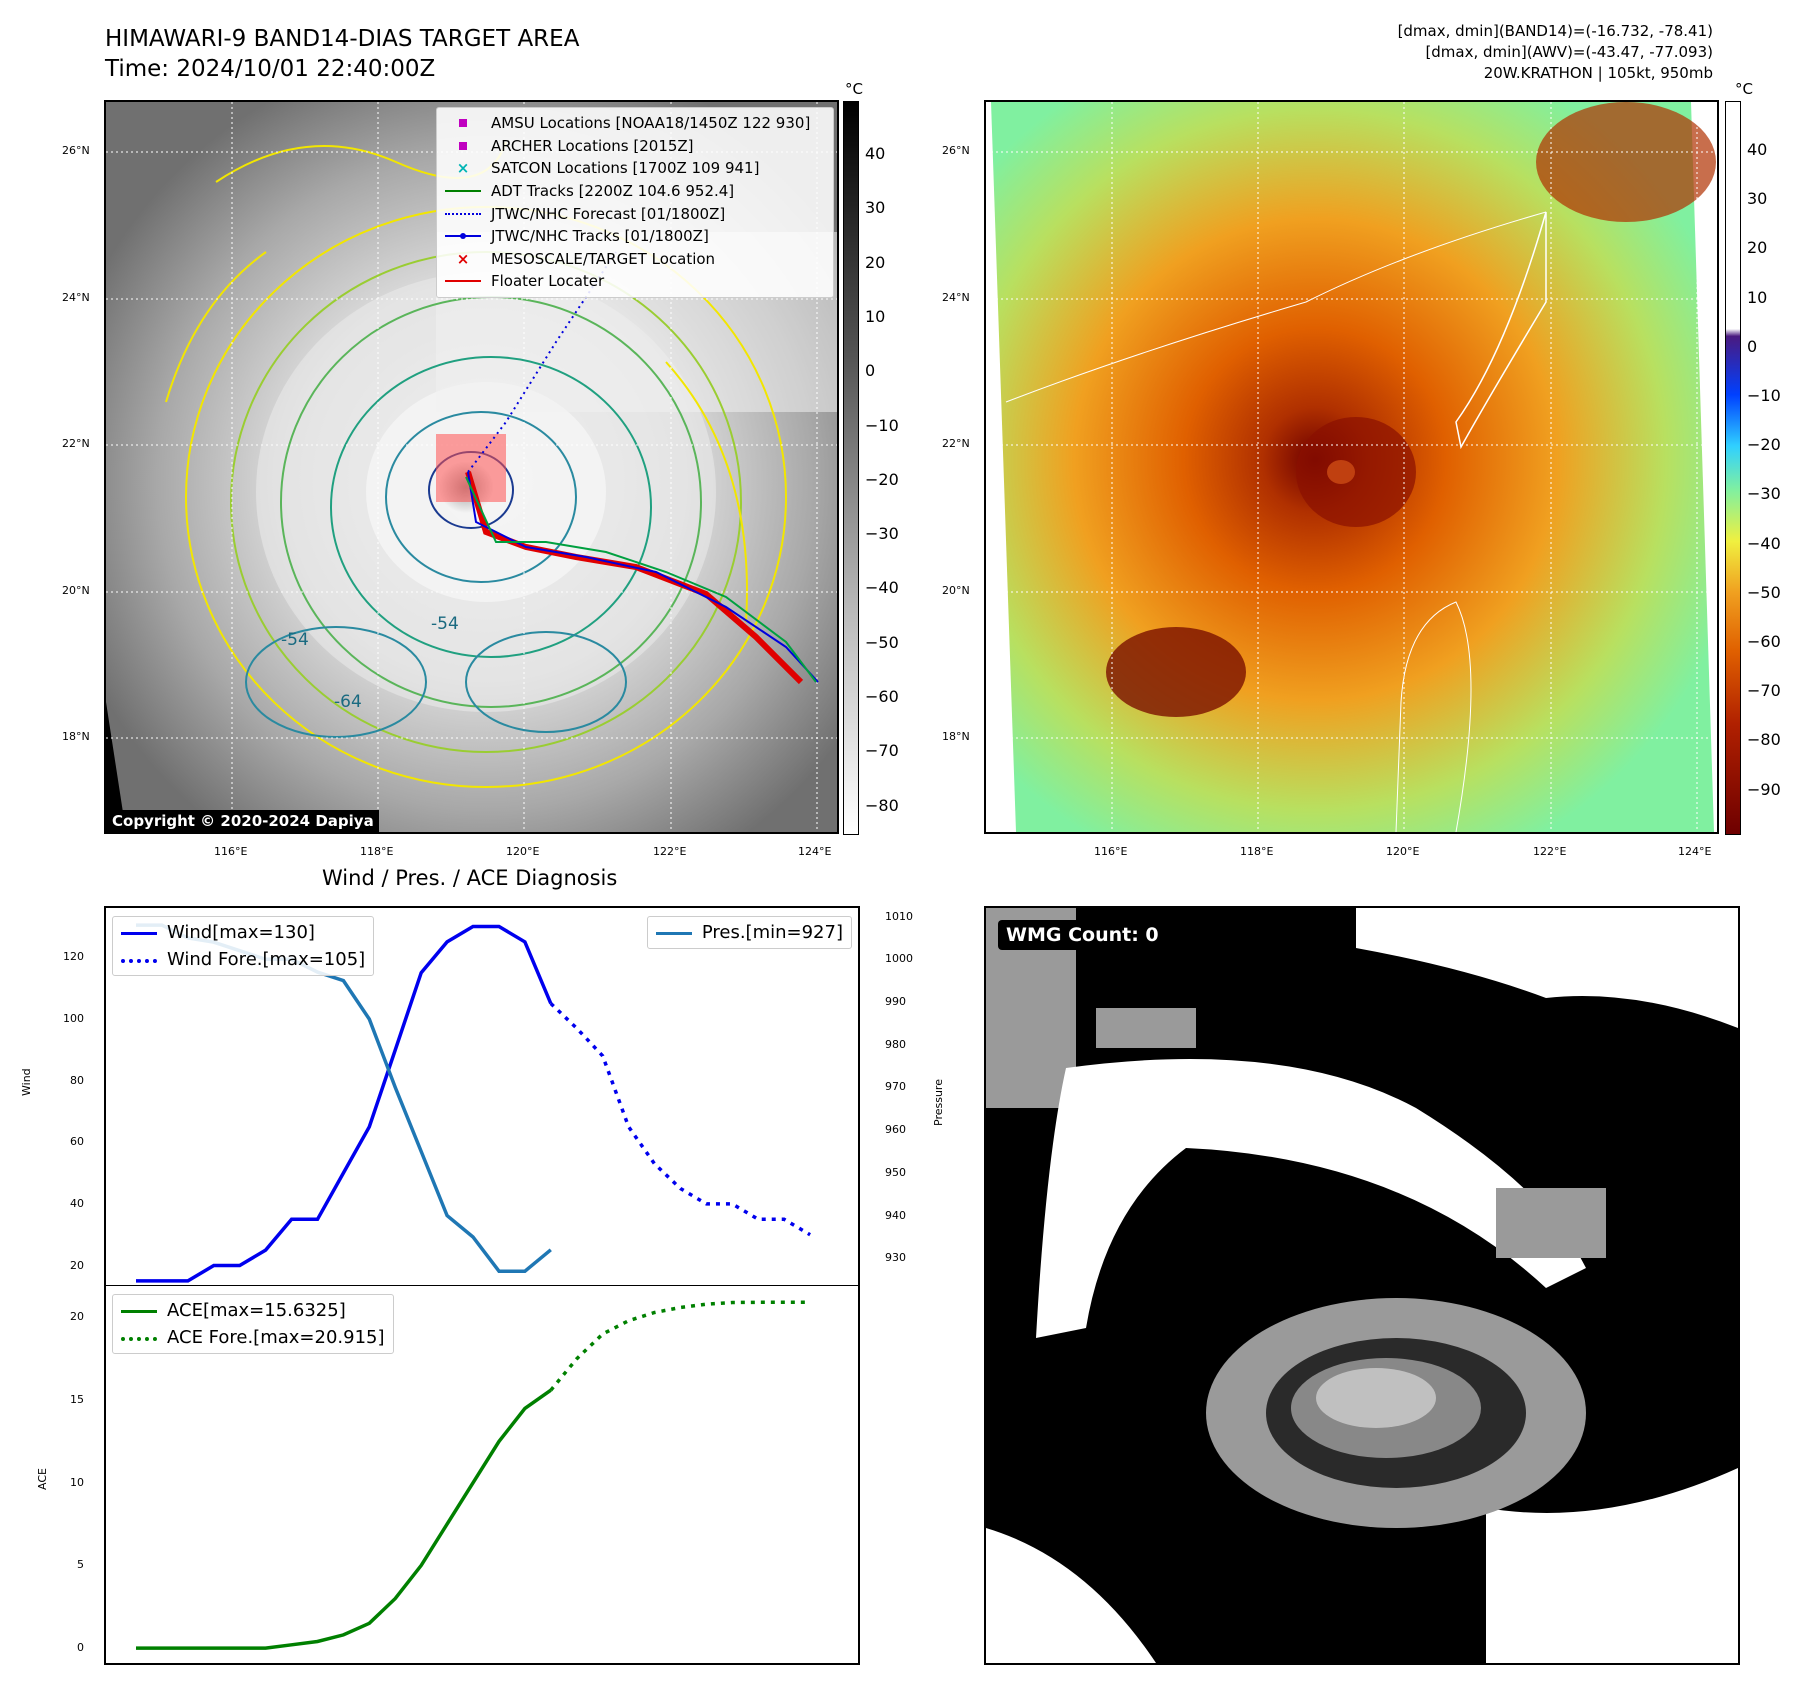 The height and width of the screenshot is (1690, 1797). Describe the element at coordinates (342, 39) in the screenshot. I see `chart-title: HIMAWARI-9 BAND14-DIAS TARGET AREA` at that location.